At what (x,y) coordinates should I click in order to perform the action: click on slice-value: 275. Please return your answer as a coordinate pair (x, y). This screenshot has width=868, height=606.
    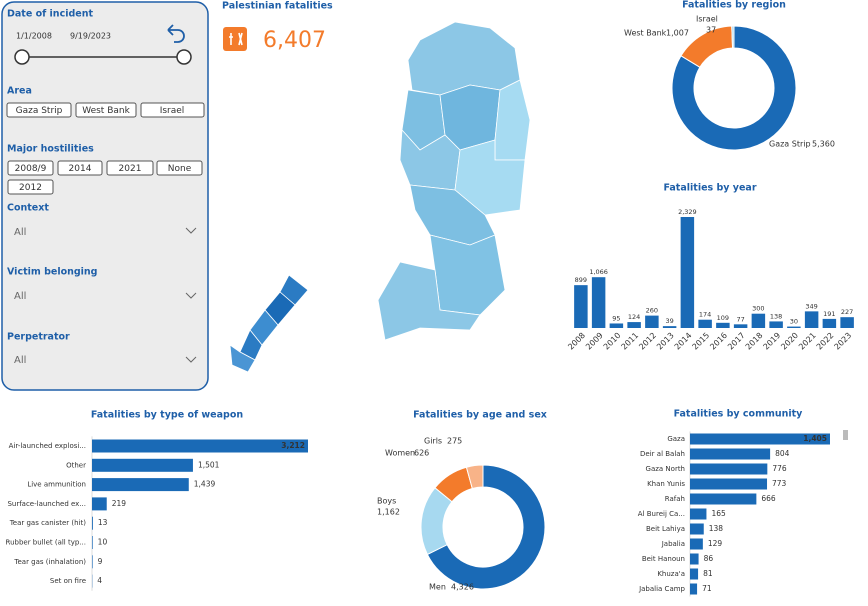
    Looking at the image, I should click on (454, 441).